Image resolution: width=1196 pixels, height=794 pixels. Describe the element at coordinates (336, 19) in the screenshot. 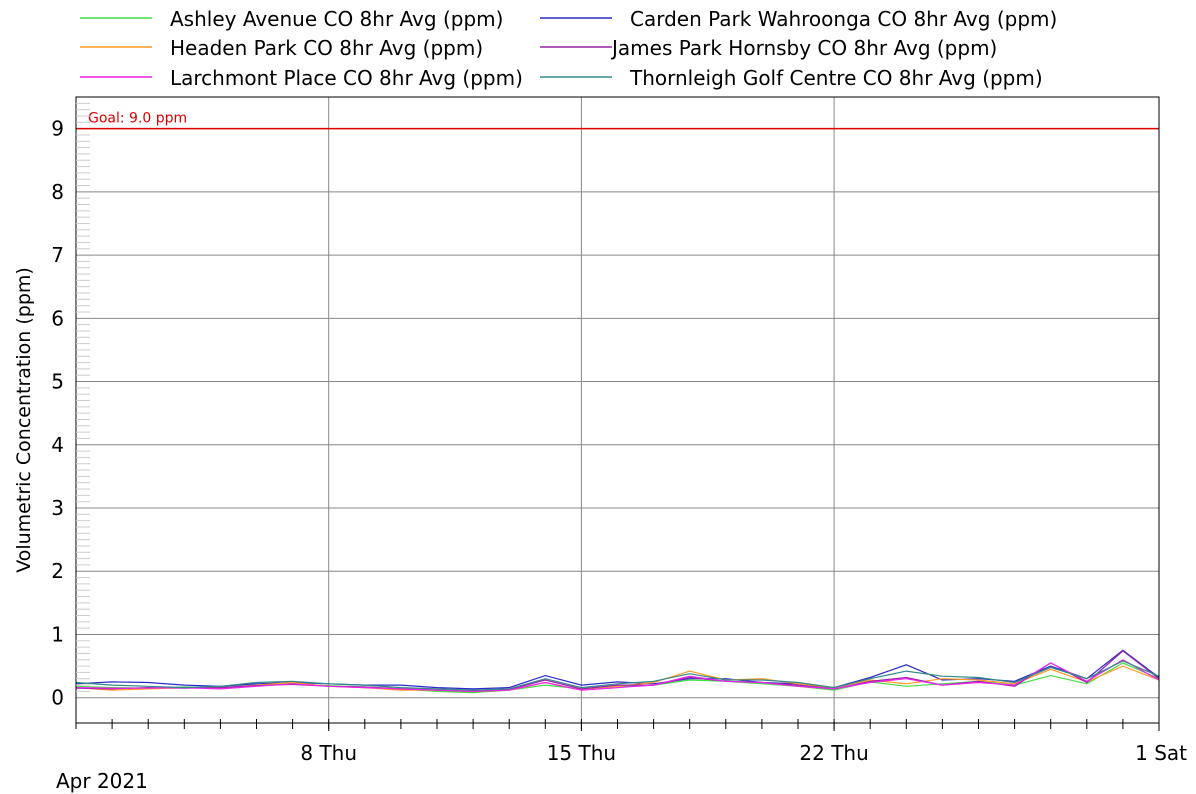

I see `legend-item-label: Ashley Avenue CO 8hr Avg (ppm)` at that location.